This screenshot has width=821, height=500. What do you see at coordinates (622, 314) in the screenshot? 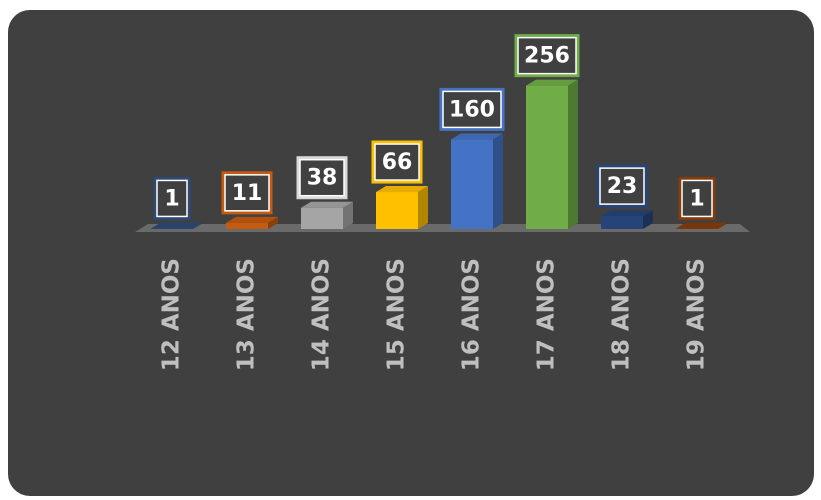
I see `x-tick-label: 18 ANOS` at bounding box center [622, 314].